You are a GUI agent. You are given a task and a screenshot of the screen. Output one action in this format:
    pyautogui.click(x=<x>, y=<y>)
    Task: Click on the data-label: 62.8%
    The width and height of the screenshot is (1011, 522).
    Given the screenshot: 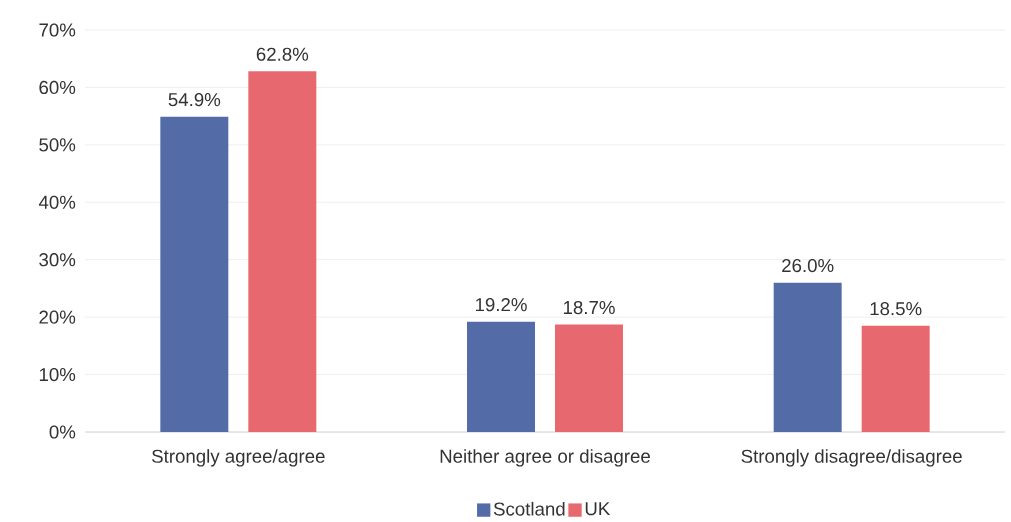 What is the action you would take?
    pyautogui.click(x=282, y=54)
    